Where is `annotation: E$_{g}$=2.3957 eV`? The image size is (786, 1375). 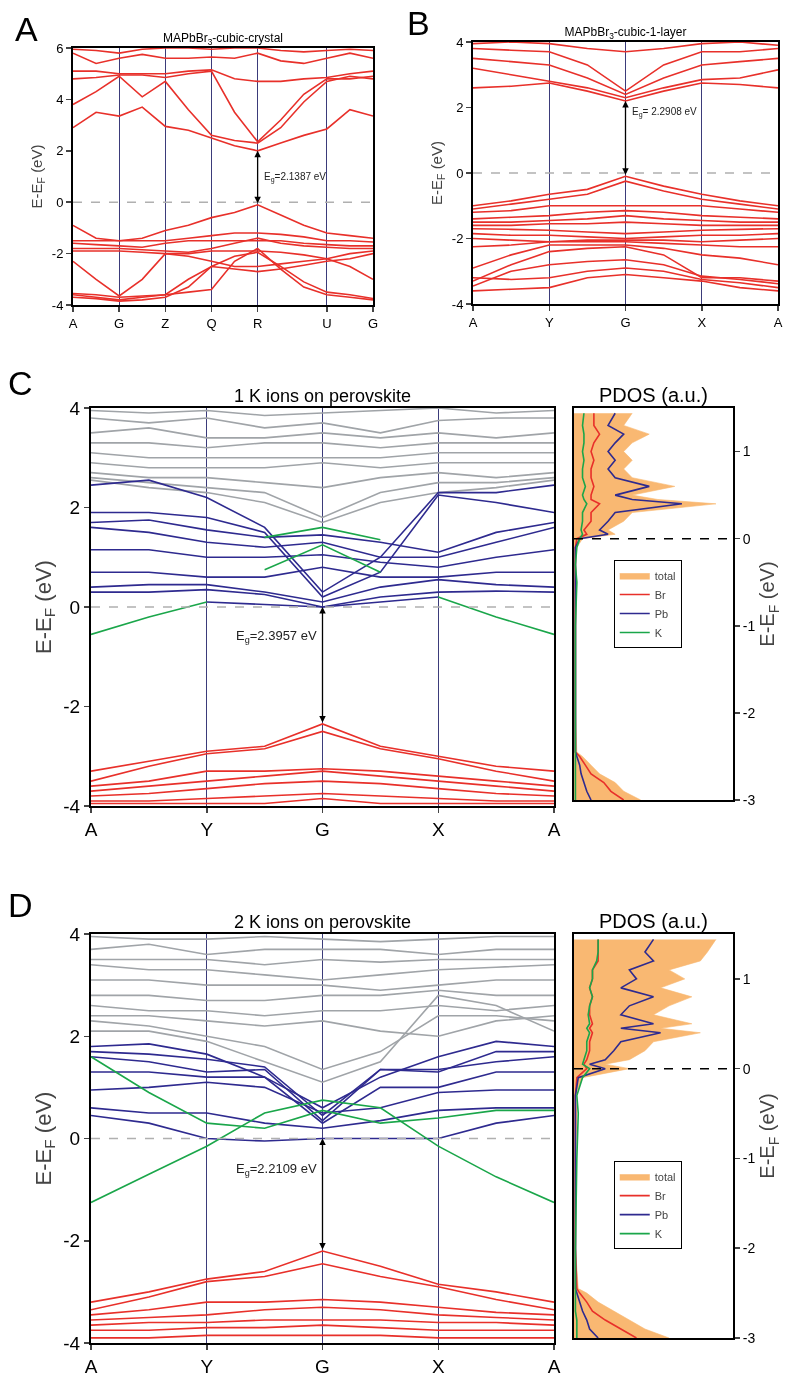 annotation: E$_{g}$=2.3957 eV is located at coordinates (276, 636).